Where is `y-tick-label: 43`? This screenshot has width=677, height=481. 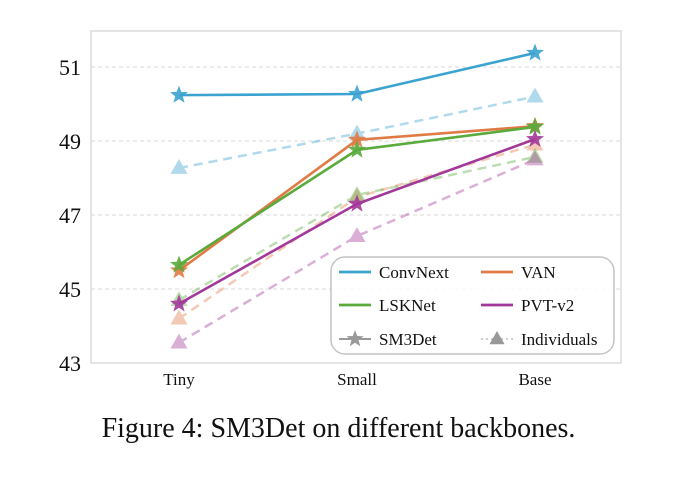 y-tick-label: 43 is located at coordinates (70, 363).